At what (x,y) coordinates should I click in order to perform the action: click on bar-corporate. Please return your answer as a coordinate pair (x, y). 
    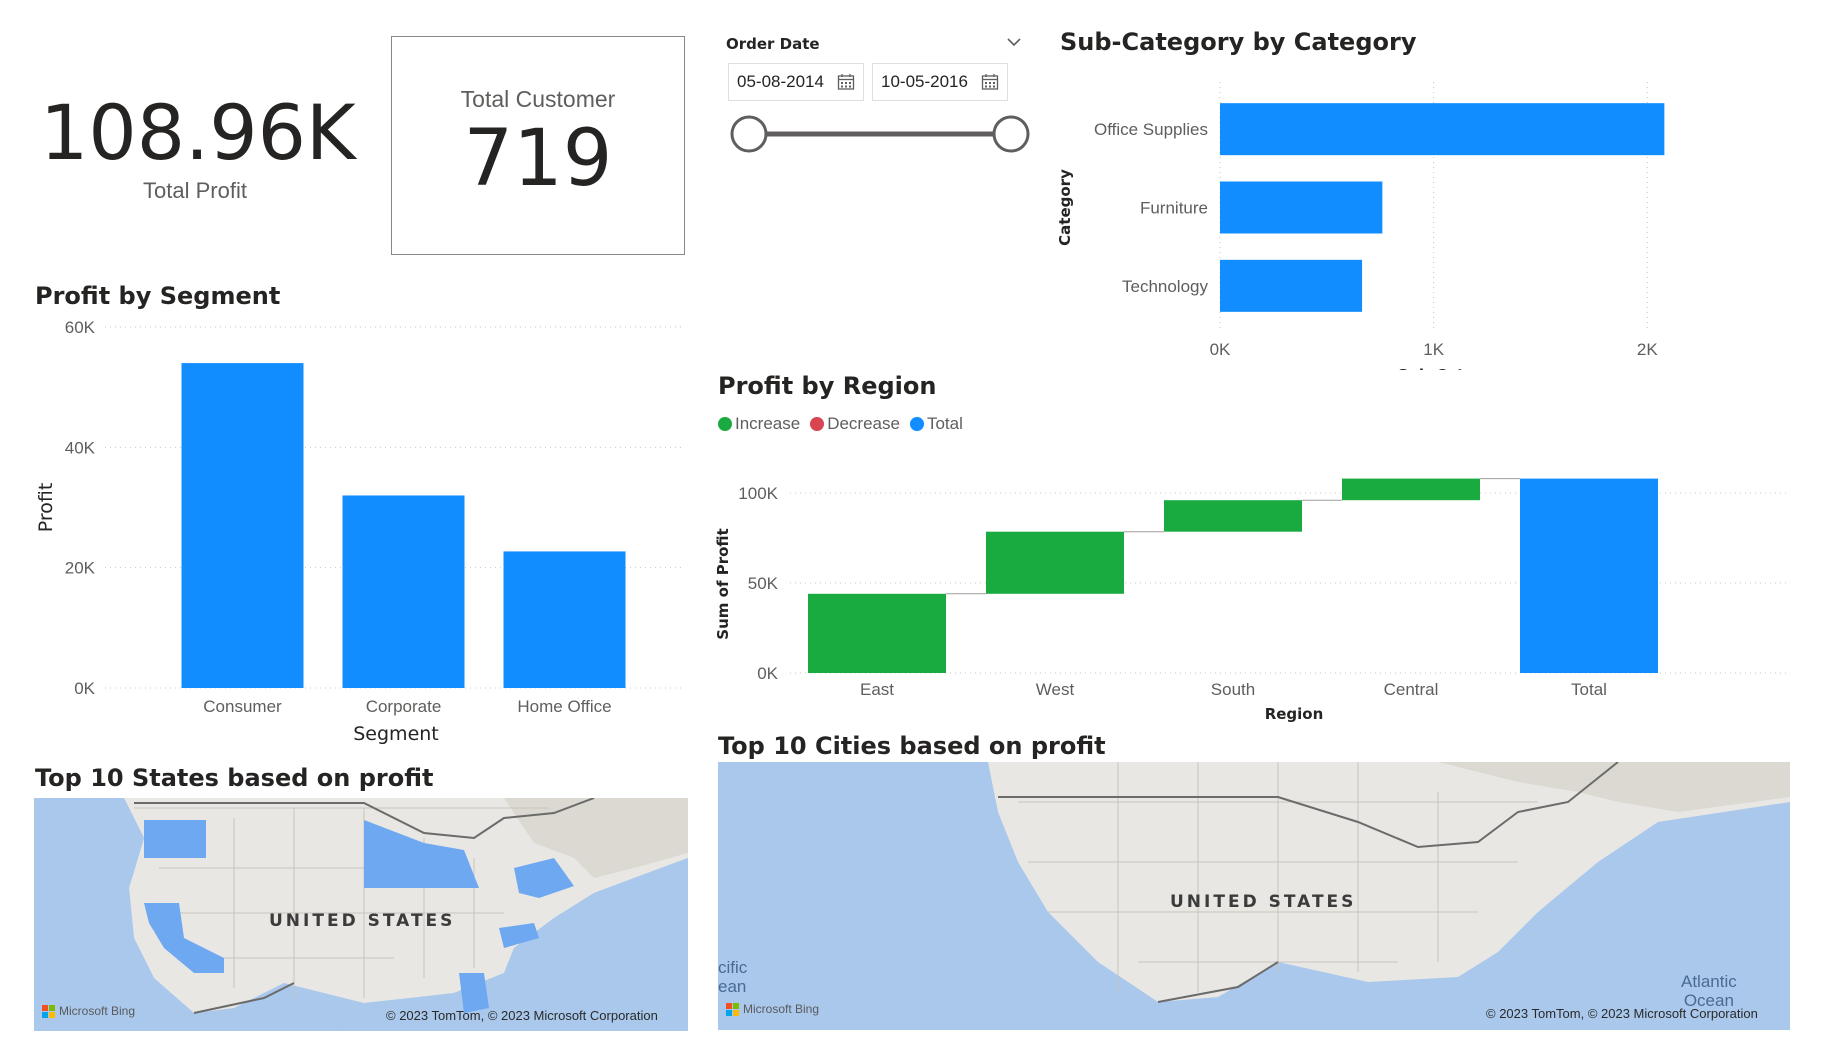
    Looking at the image, I should click on (403, 591).